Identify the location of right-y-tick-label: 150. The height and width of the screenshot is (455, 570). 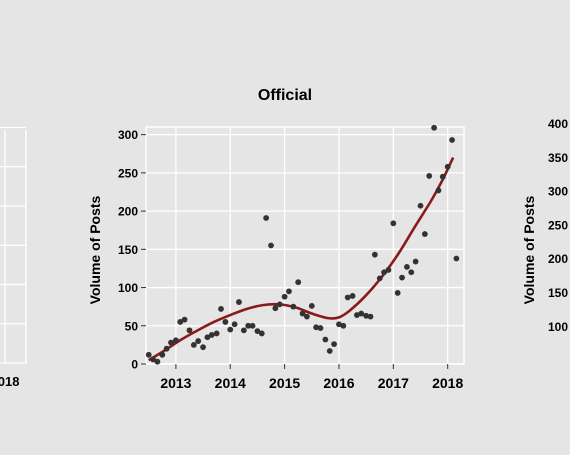
(558, 293).